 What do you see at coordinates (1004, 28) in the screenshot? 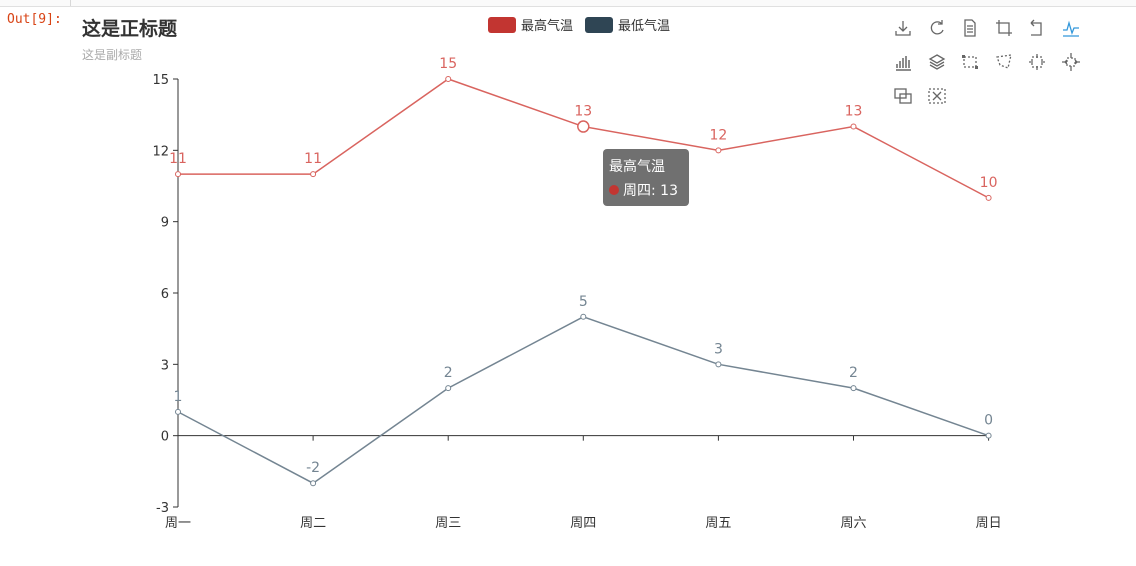
I see `crop-icon` at bounding box center [1004, 28].